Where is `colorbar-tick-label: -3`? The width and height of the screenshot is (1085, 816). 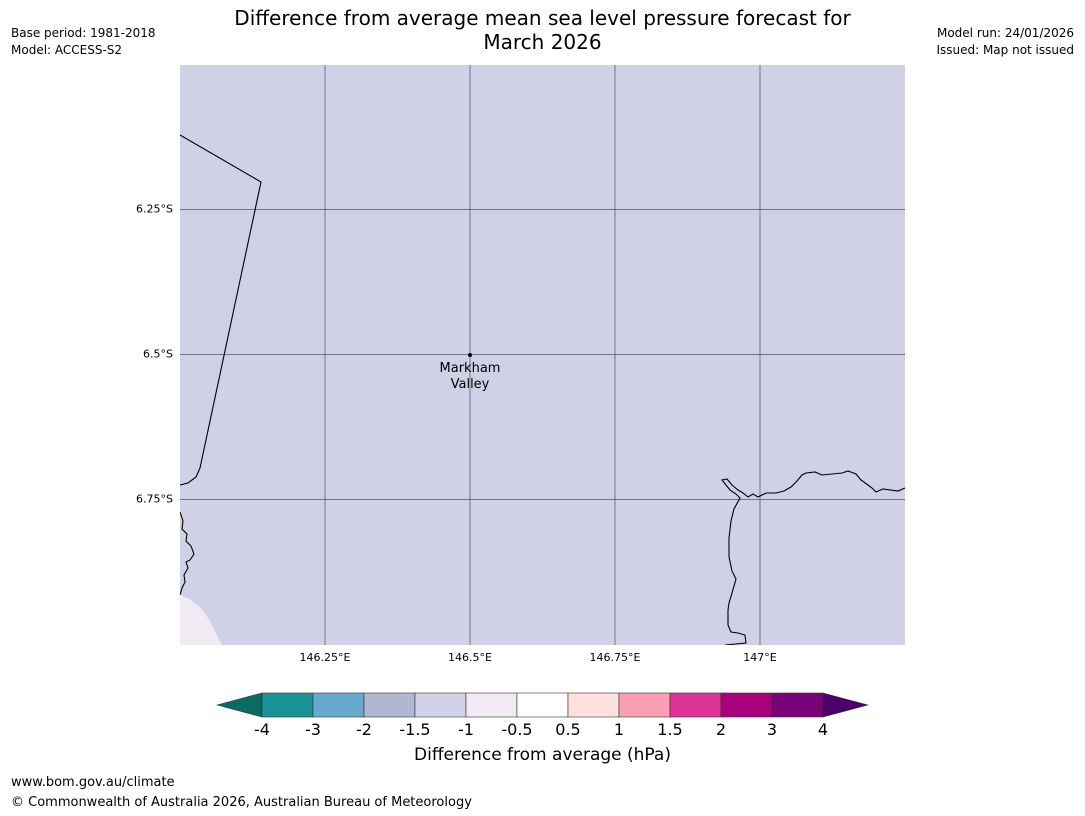
colorbar-tick-label: -3 is located at coordinates (313, 729).